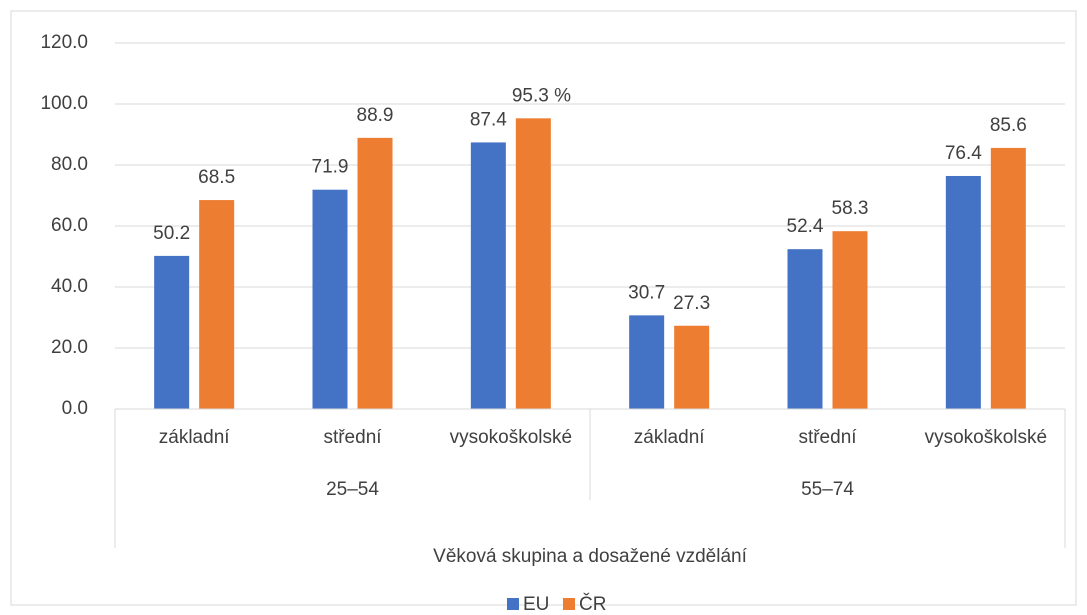 The height and width of the screenshot is (615, 1087). What do you see at coordinates (1008, 125) in the screenshot?
I see `data-label: 85.6` at bounding box center [1008, 125].